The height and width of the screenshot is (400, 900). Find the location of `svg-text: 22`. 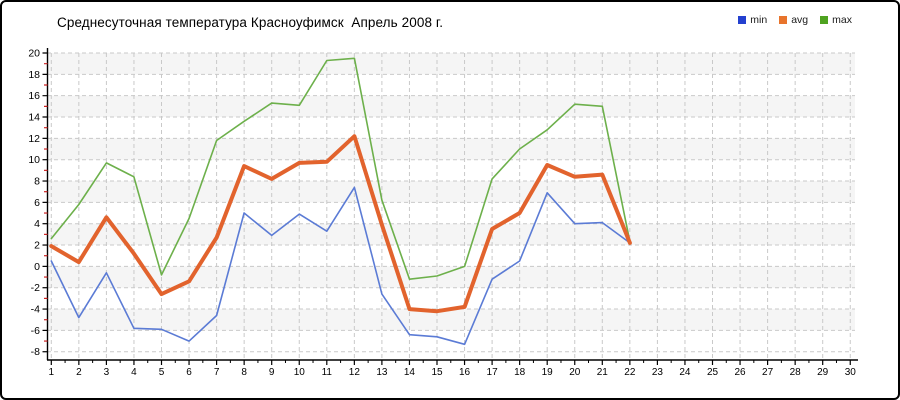

svg-text: 22 is located at coordinates (630, 372).